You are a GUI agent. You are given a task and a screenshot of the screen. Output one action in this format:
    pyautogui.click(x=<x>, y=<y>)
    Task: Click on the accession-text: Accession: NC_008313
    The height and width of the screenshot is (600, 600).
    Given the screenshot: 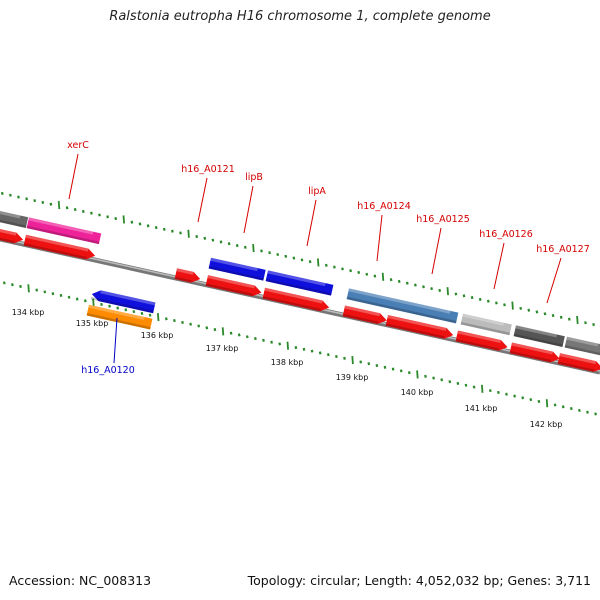 What is the action you would take?
    pyautogui.click(x=80, y=580)
    